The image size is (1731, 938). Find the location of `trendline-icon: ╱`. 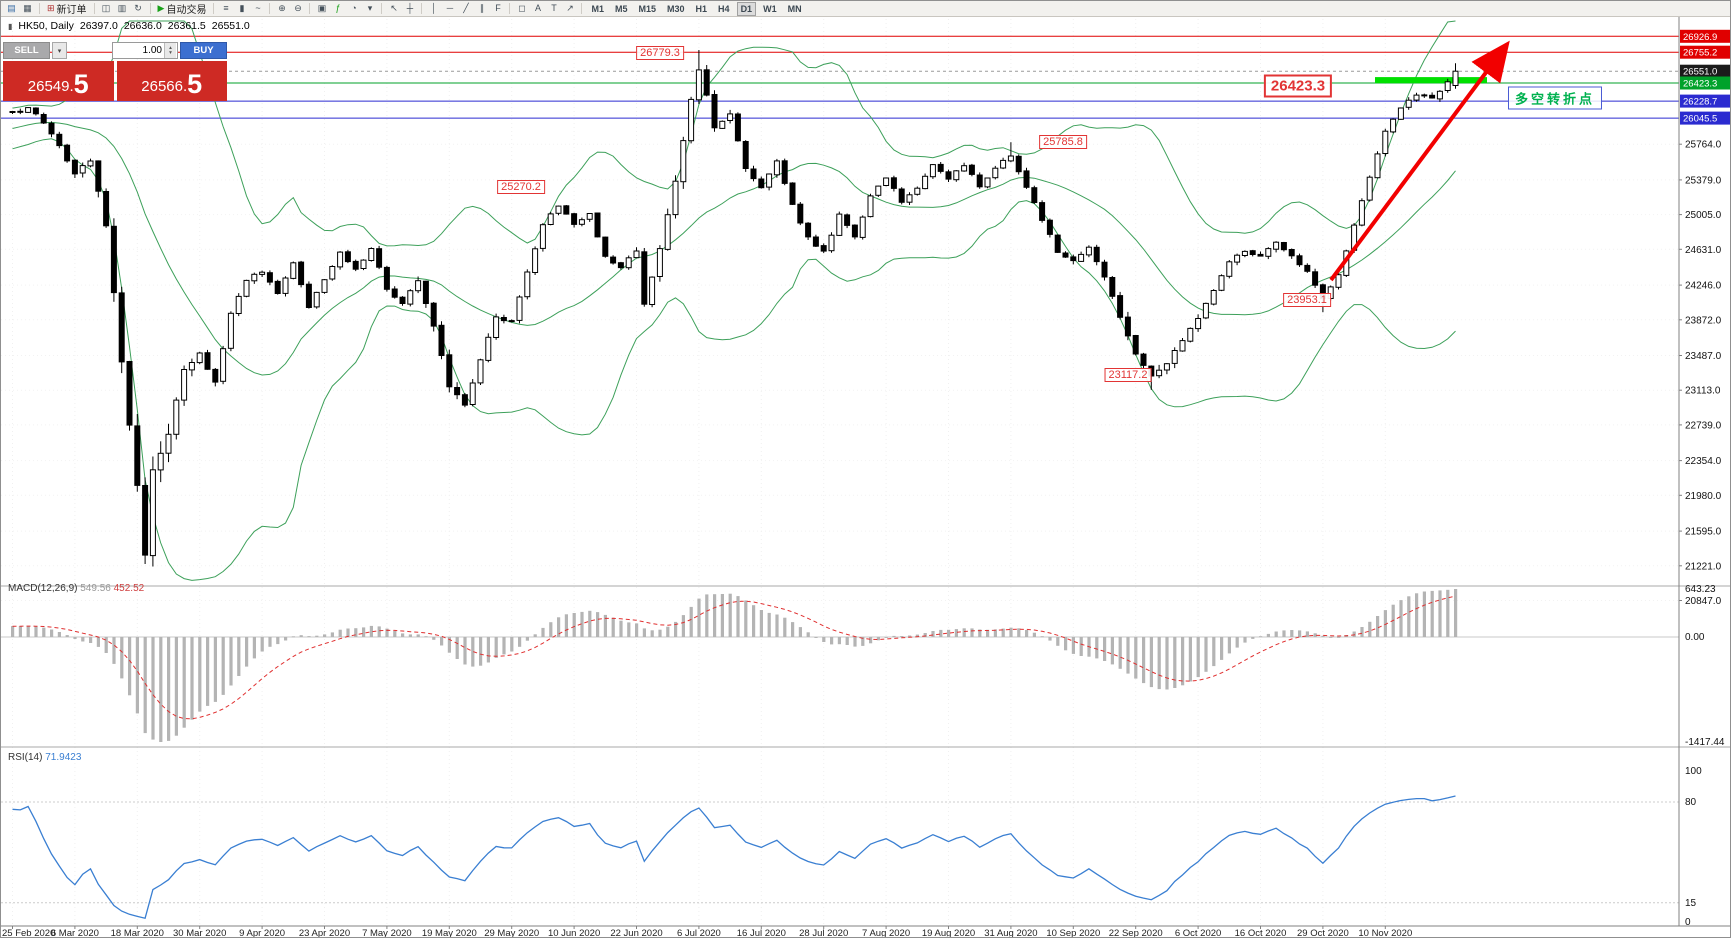

trendline-icon: ╱ is located at coordinates (466, 8).